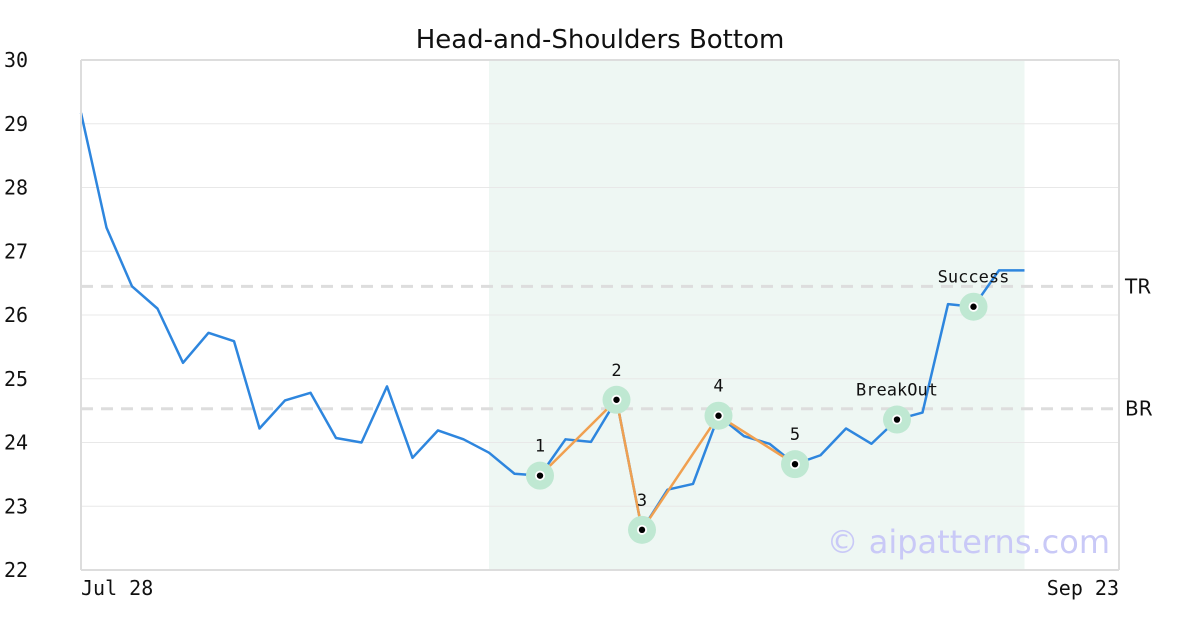 The height and width of the screenshot is (630, 1200). I want to click on marker-label: 1, so click(540, 447).